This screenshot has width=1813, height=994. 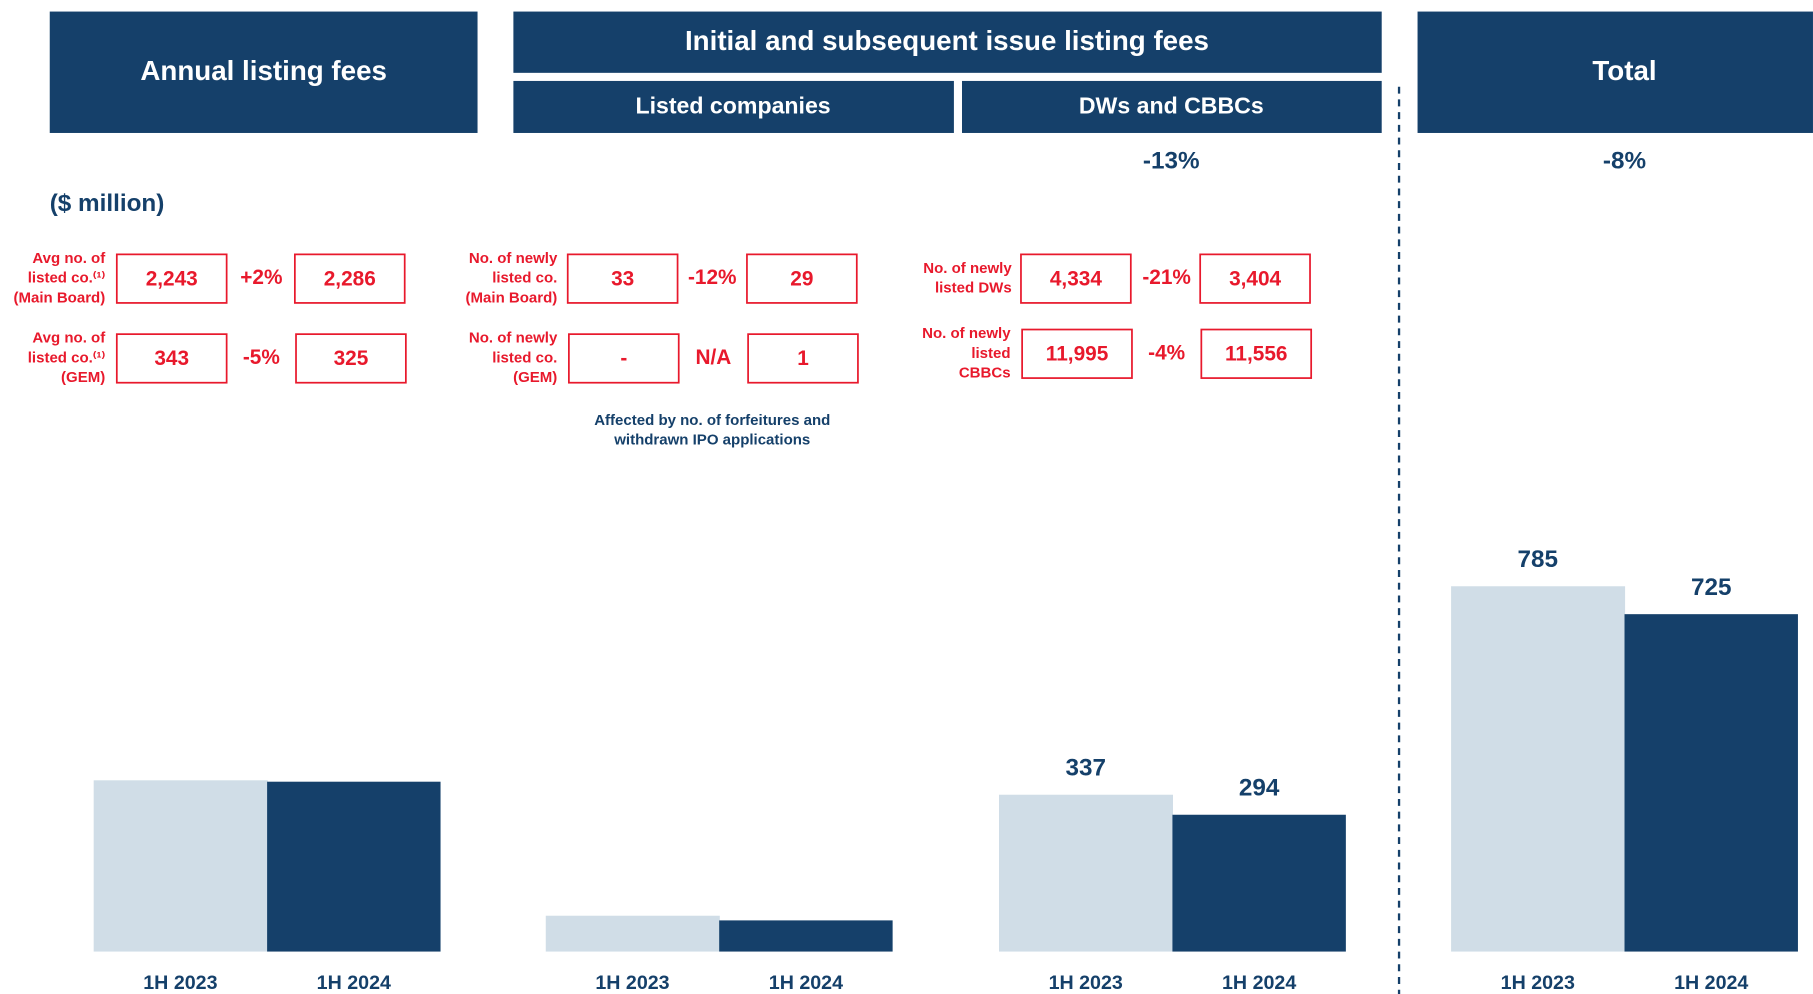 What do you see at coordinates (1166, 352) in the screenshot?
I see `kpi-change: -4%` at bounding box center [1166, 352].